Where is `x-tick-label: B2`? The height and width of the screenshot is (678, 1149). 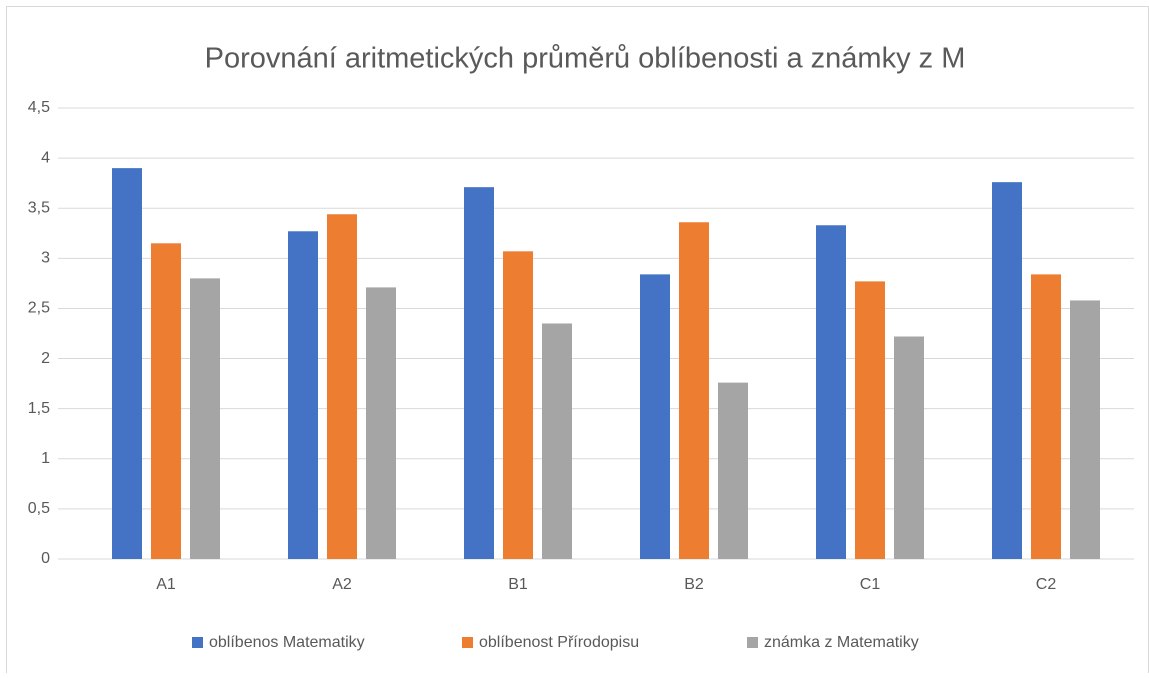
x-tick-label: B2 is located at coordinates (694, 584).